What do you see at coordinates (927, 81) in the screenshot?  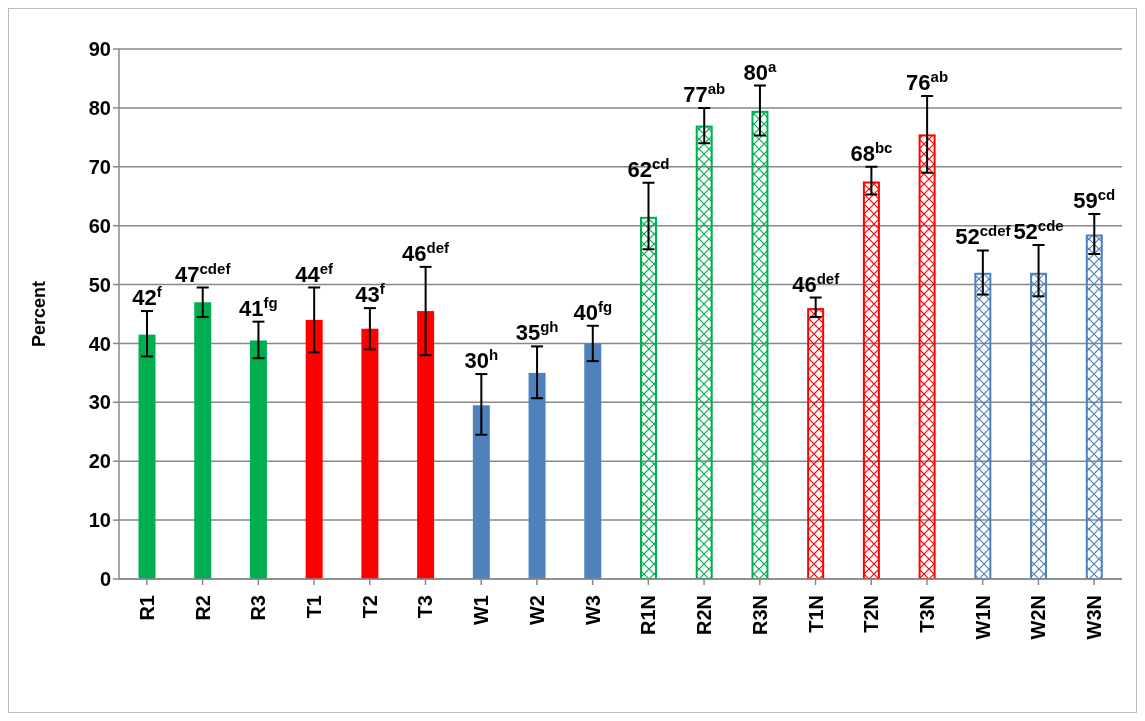 I see `data-label: 76$^{ab}$` at bounding box center [927, 81].